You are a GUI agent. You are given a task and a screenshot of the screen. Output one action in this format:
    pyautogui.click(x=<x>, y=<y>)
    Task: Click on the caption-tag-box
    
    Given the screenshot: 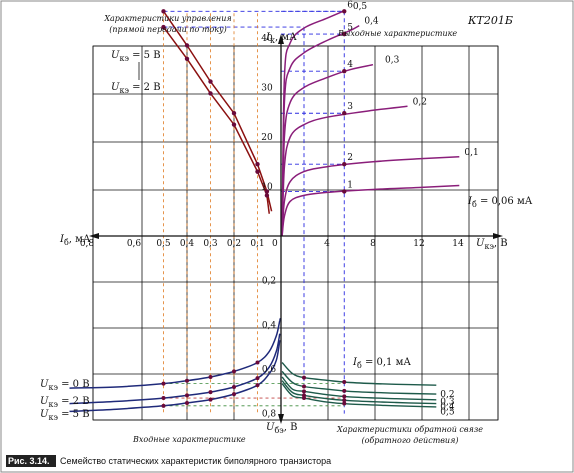 What is the action you would take?
    pyautogui.click(x=31, y=461)
    